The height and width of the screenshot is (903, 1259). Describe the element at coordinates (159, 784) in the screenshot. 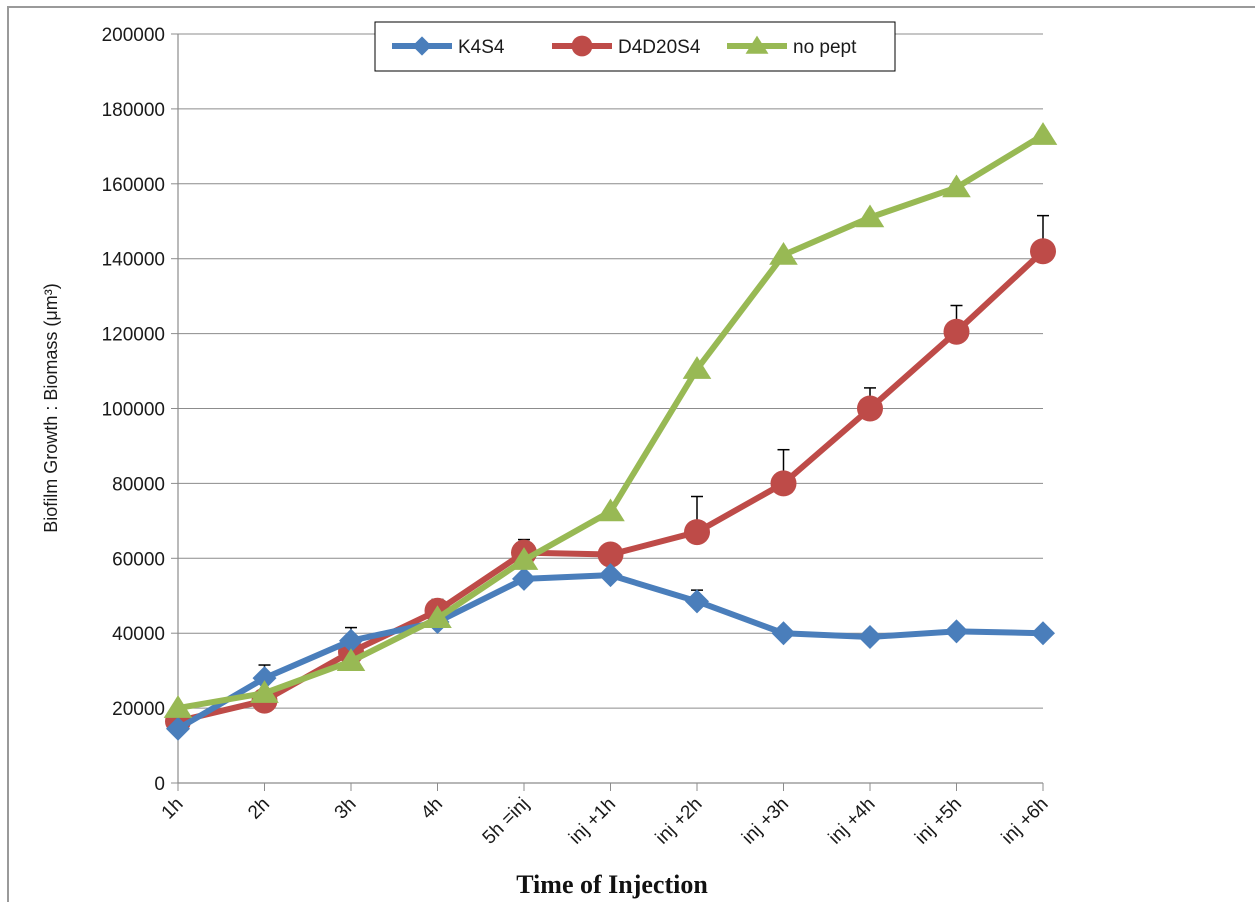

I see `y-tick-label: 0` at that location.